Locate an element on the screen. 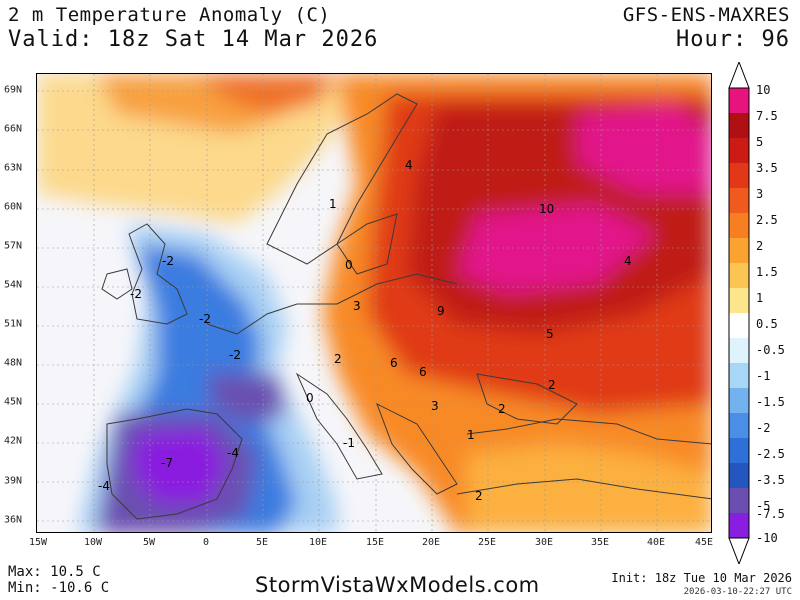  lat-label: 48N is located at coordinates (13, 363).